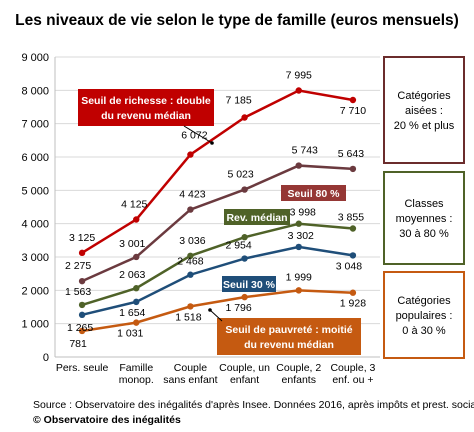 This screenshot has width=474, height=432. I want to click on data-label: 5 023, so click(240, 175).